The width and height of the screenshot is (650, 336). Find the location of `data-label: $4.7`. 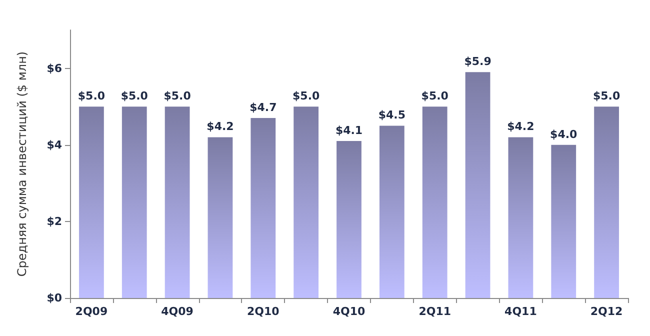

data-label: $4.7 is located at coordinates (263, 107).